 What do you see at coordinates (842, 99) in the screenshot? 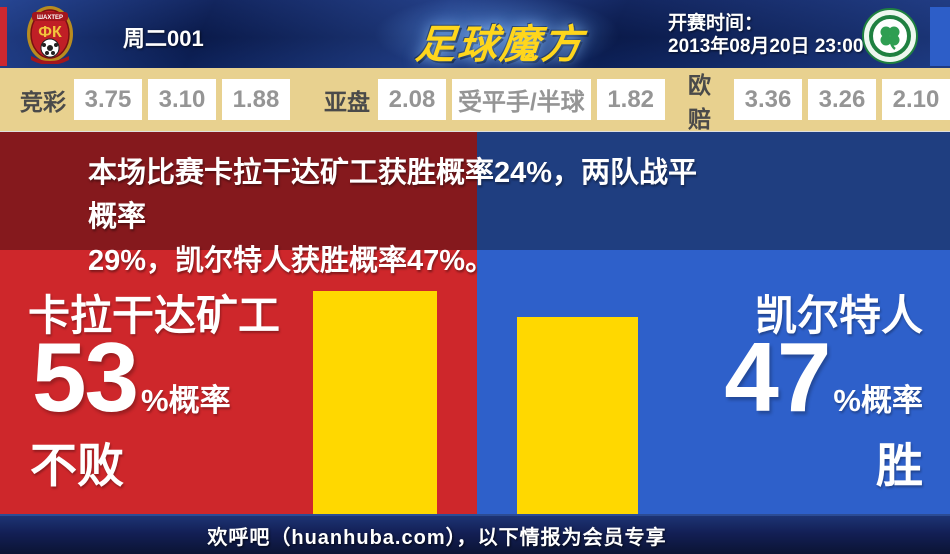
I see `odds-value-box: 3.26` at bounding box center [842, 99].